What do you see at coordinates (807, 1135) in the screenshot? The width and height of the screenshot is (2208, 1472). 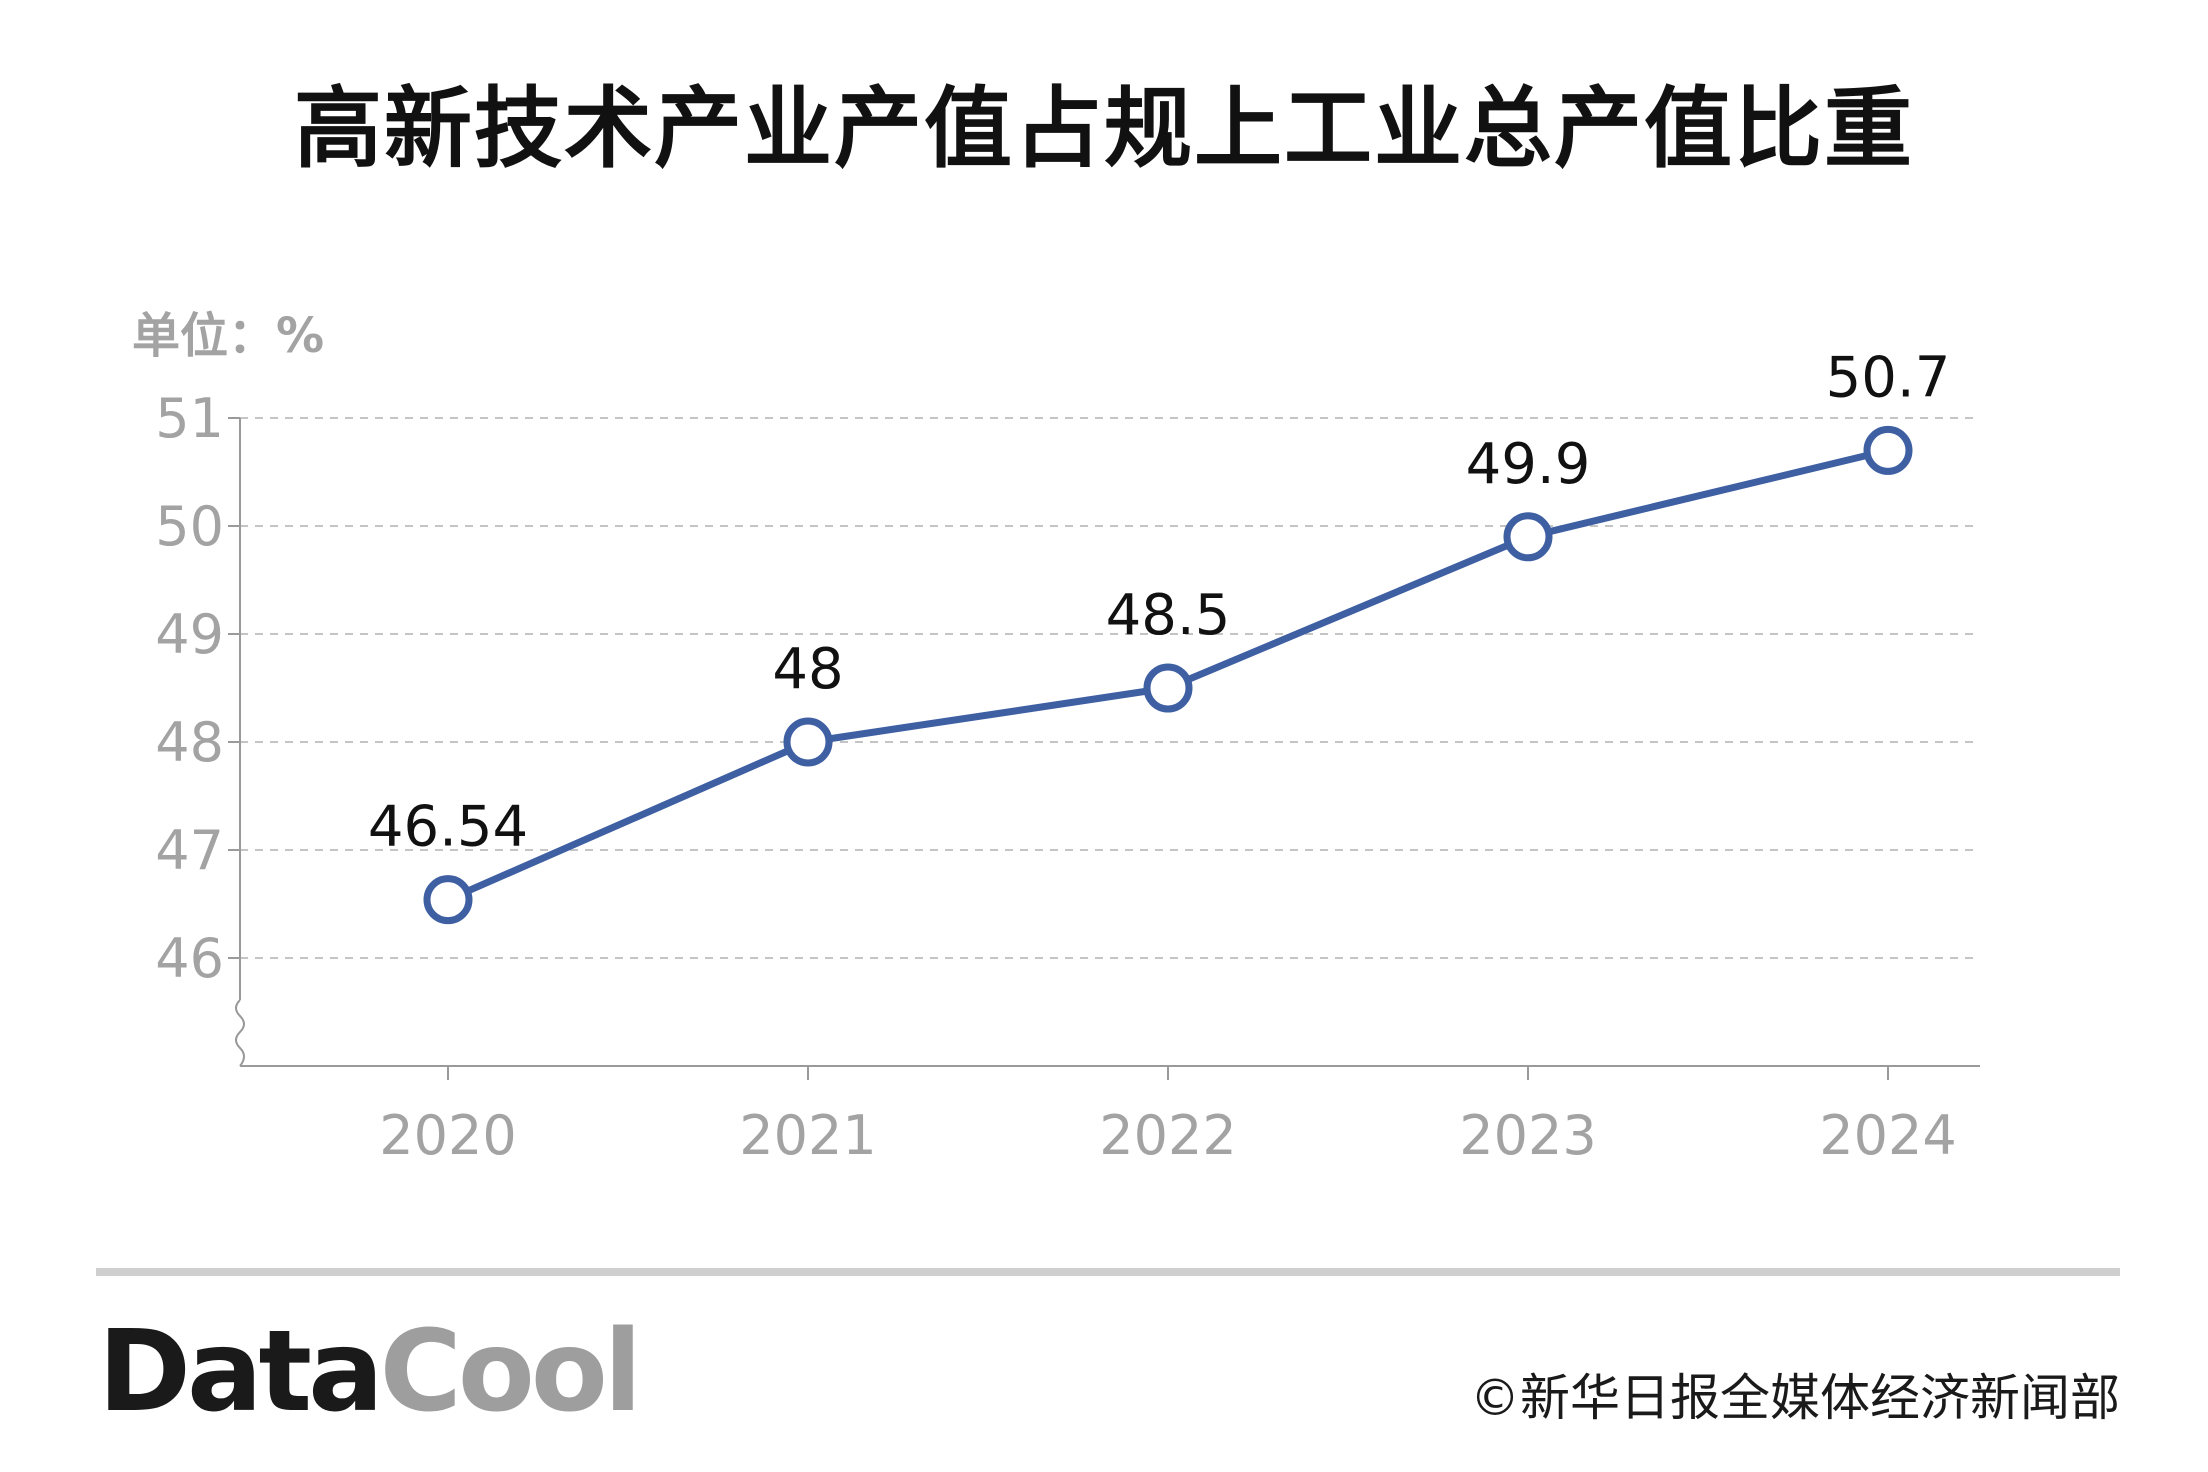 I see `x-tick-label-2021: 2021` at bounding box center [807, 1135].